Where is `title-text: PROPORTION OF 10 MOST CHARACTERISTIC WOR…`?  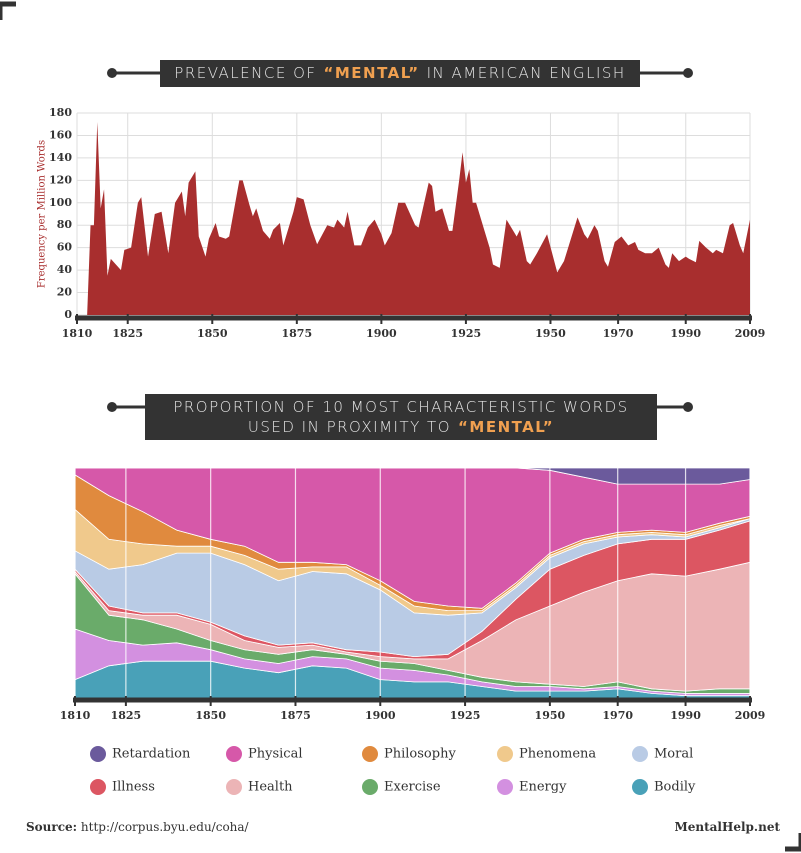
title-text: PROPORTION OF 10 MOST CHARACTERISTIC WOR… is located at coordinates (401, 407).